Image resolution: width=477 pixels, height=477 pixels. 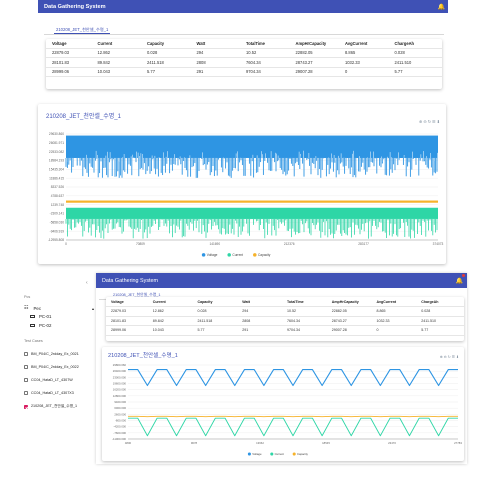 I want to click on x-tick-label: 141690, so click(x=214, y=244).